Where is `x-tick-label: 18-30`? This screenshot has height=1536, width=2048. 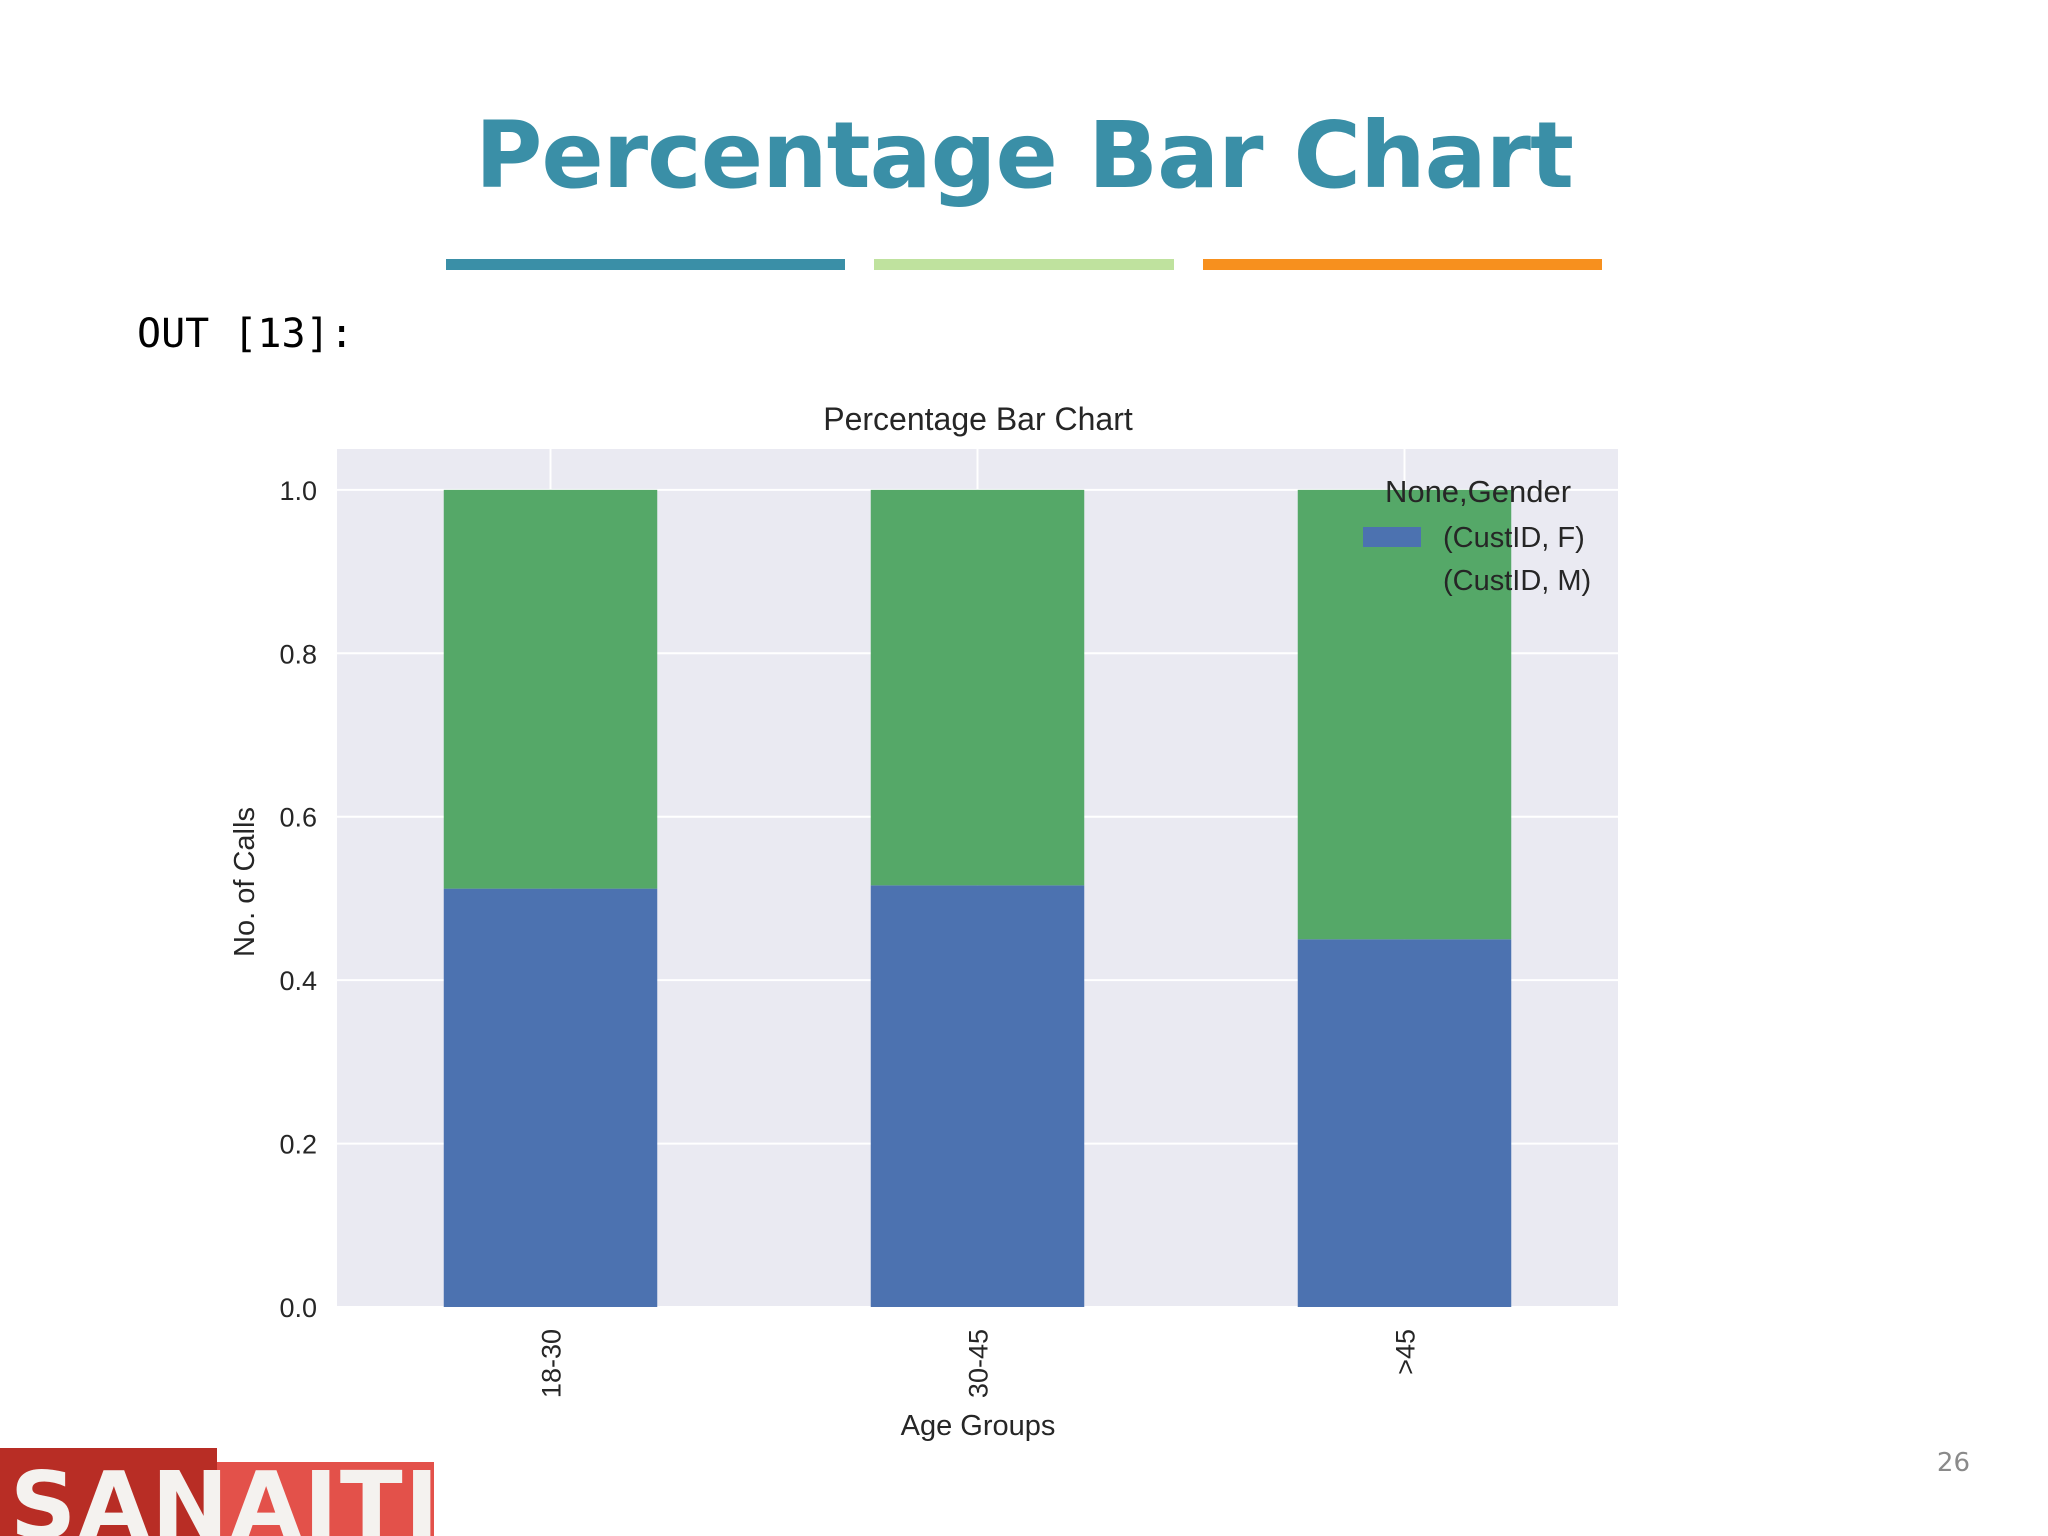 x-tick-label: 18-30 is located at coordinates (552, 1363).